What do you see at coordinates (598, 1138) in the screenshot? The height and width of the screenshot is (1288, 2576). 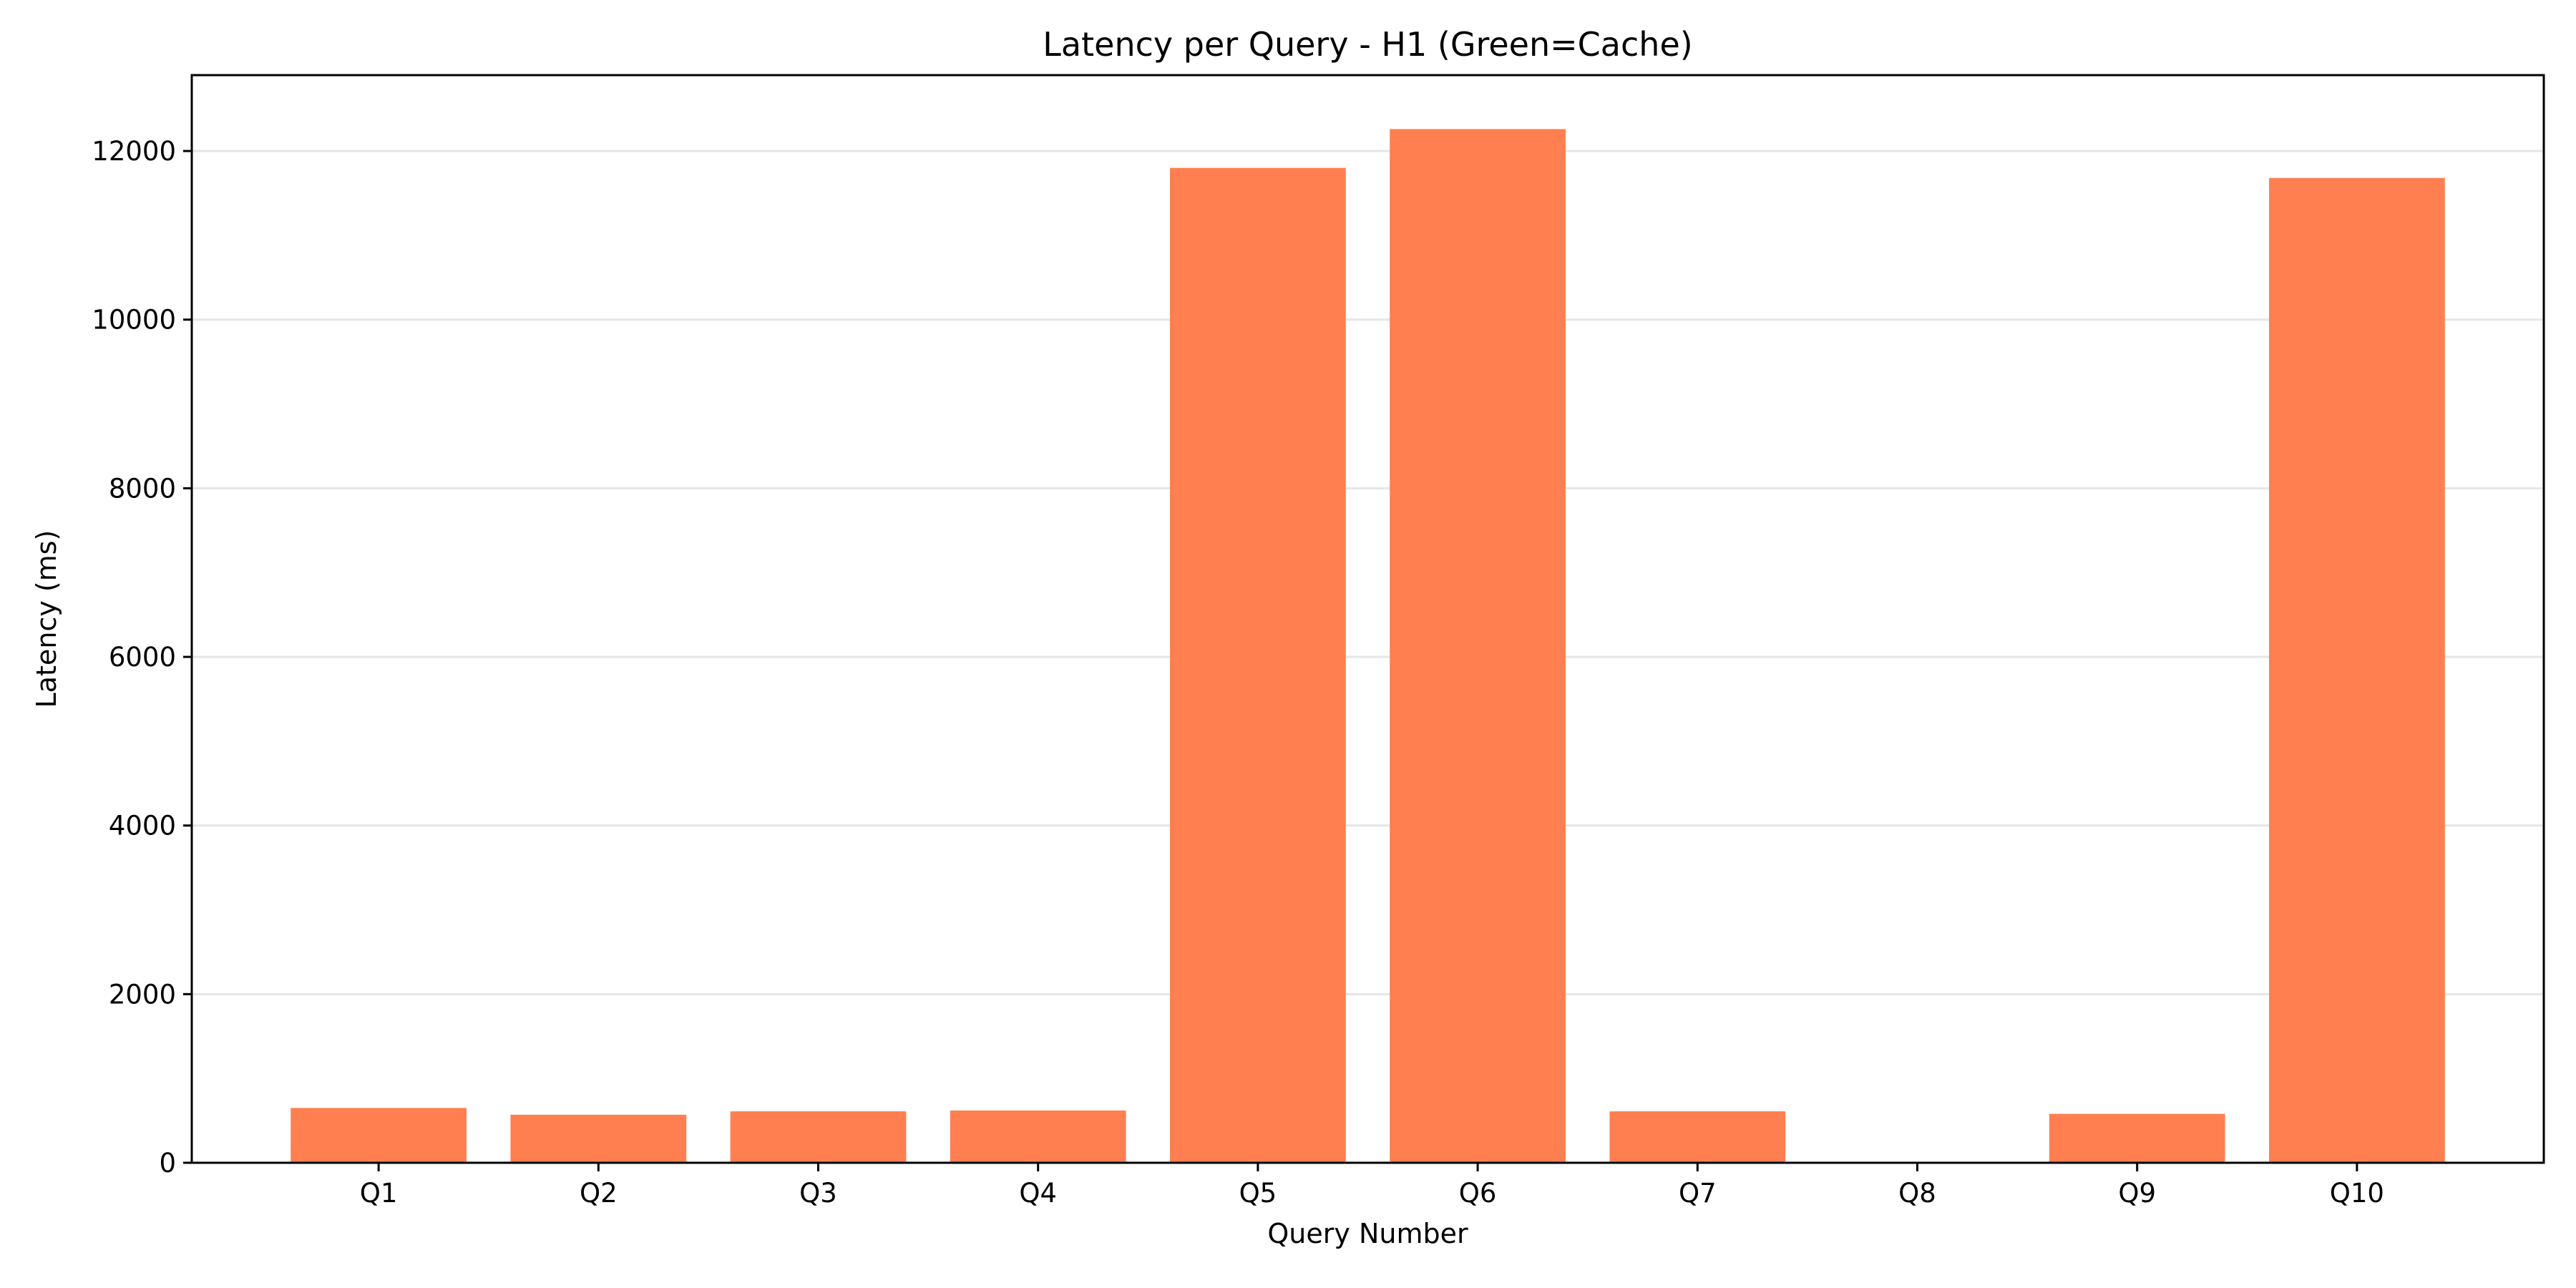 I see `bar-q2` at bounding box center [598, 1138].